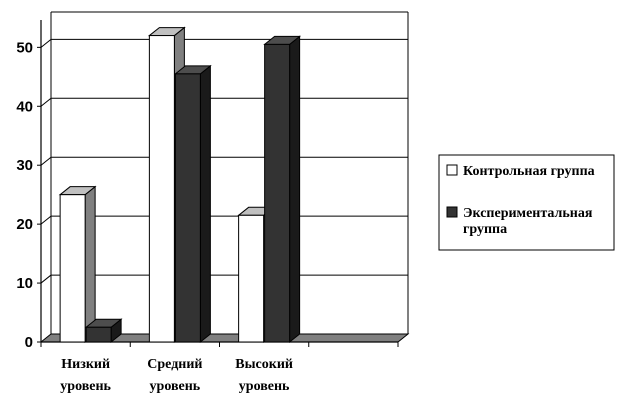  I want to click on y-tick-label: 20, so click(24, 224).